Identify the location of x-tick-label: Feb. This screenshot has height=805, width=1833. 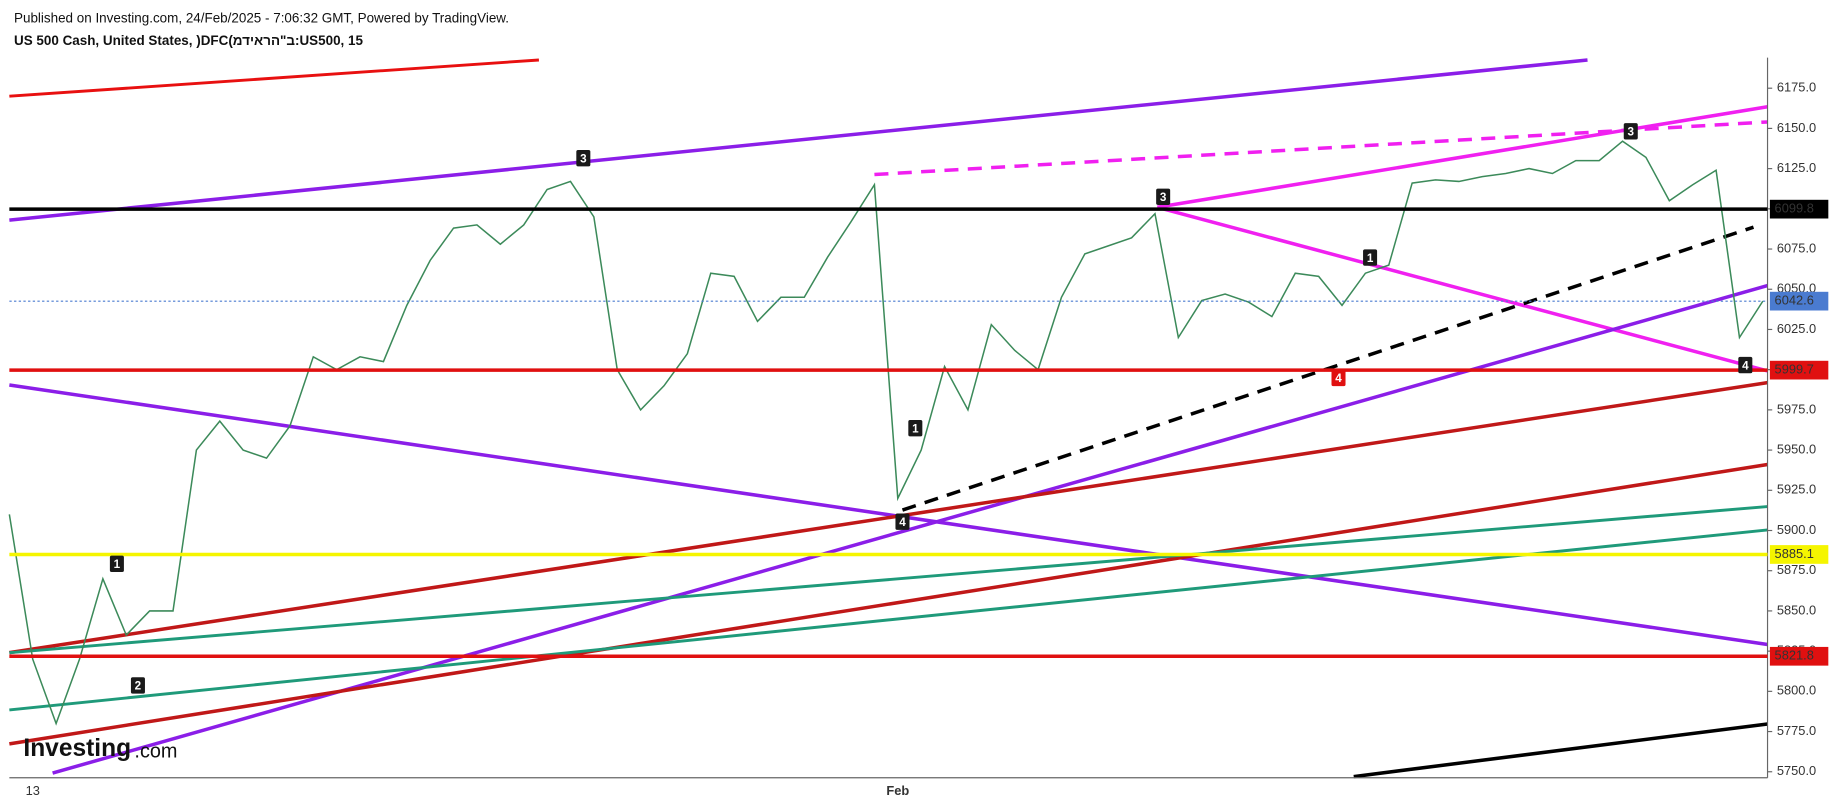
(897, 790).